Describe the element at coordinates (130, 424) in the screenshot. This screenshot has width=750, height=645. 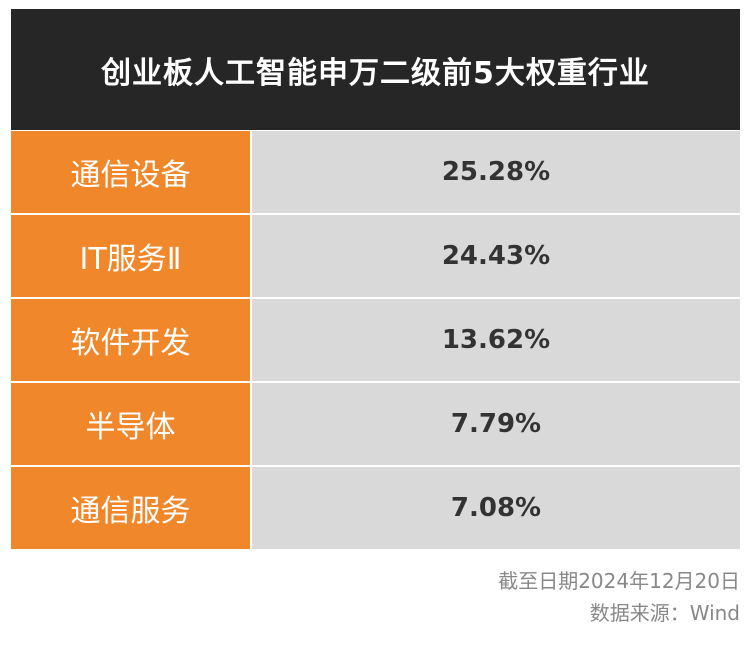
I see `industry-name-cell: 半导体` at that location.